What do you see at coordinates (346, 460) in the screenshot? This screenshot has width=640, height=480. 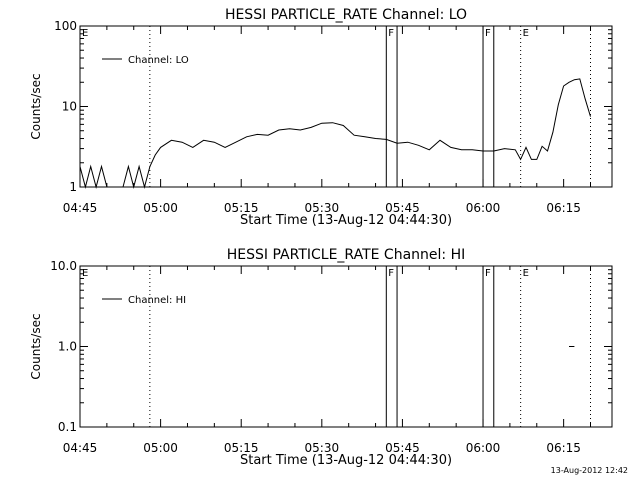 I see `panel-2-x-axis-label: Start Time (13-Aug-12 04:44:30)` at bounding box center [346, 460].